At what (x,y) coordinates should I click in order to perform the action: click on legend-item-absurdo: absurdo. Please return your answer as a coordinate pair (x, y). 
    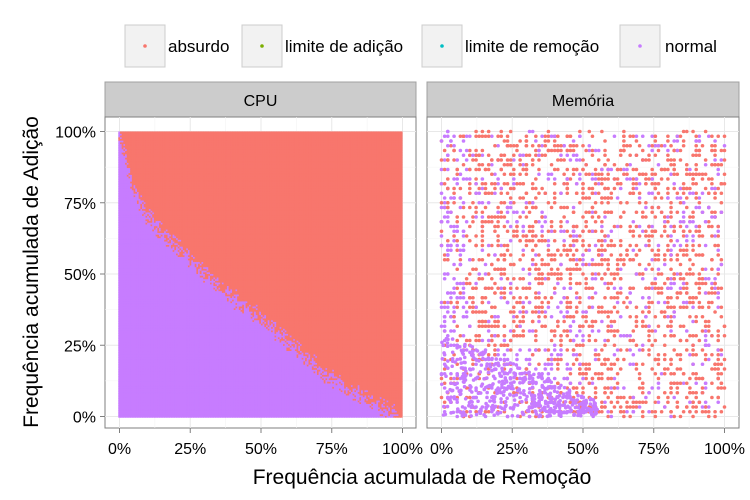
    Looking at the image, I should click on (177, 46).